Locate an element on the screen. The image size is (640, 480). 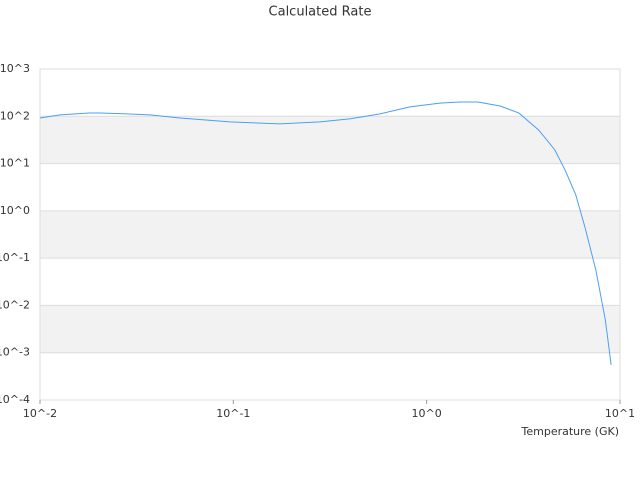
chart-title: Calculated Rate is located at coordinates (320, 12).